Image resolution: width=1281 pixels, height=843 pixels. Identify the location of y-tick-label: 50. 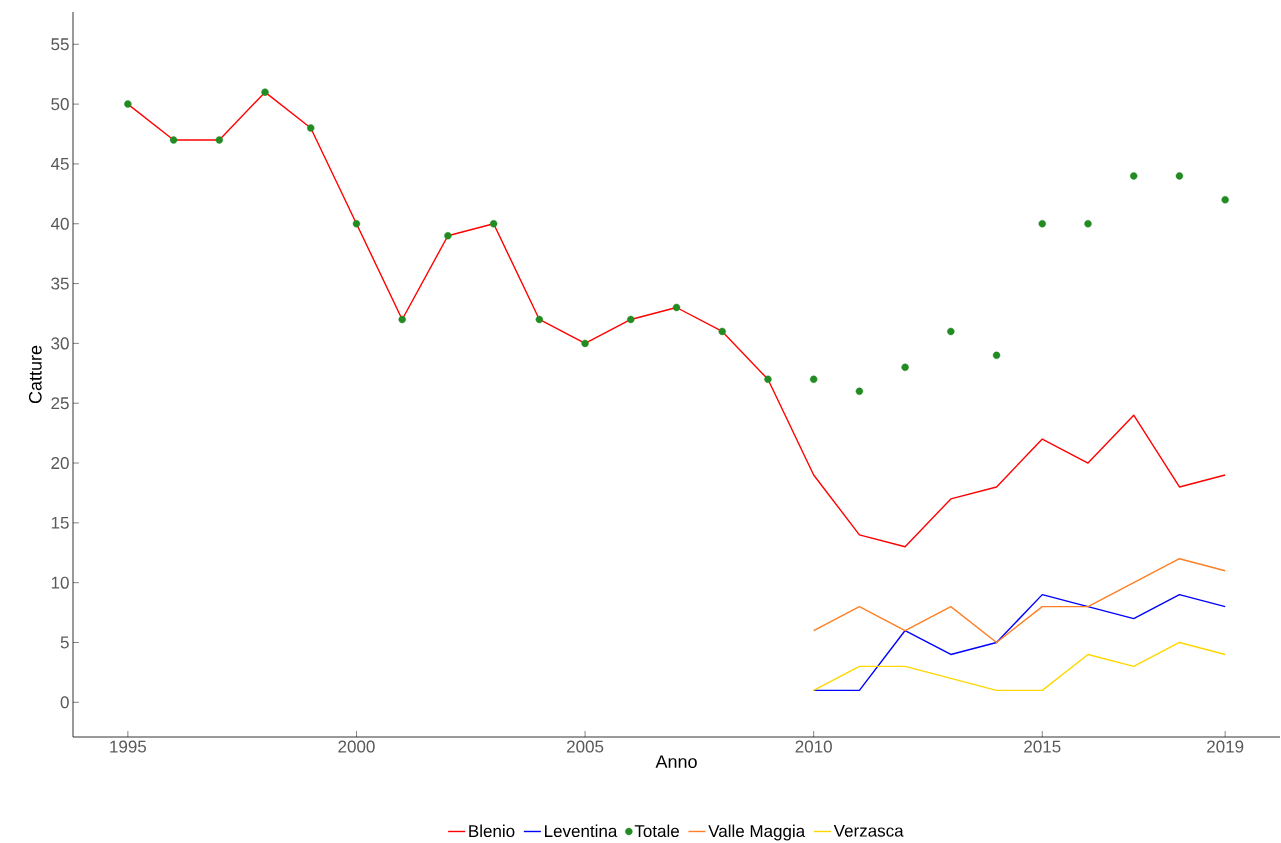
(60, 104).